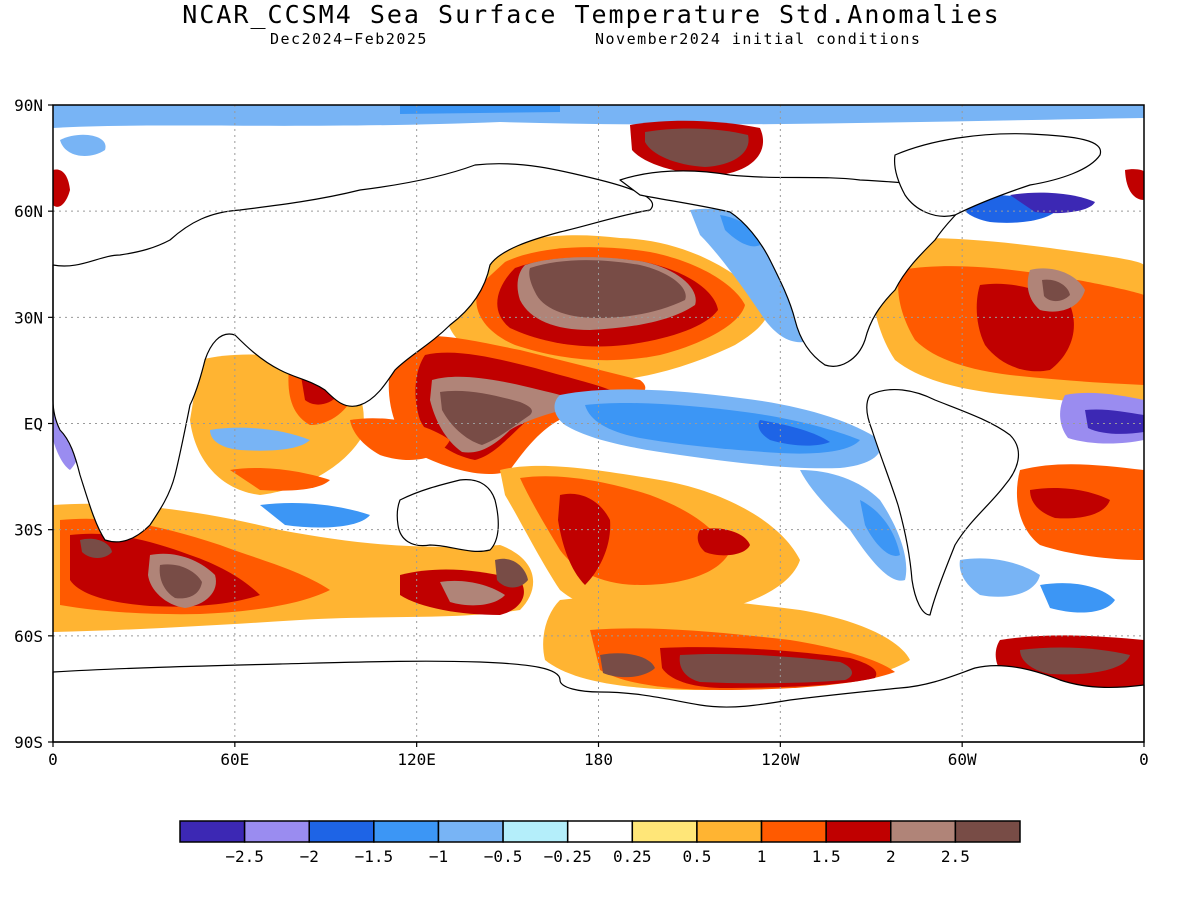  Describe the element at coordinates (962, 759) in the screenshot. I see `lon-label: 60W` at that location.